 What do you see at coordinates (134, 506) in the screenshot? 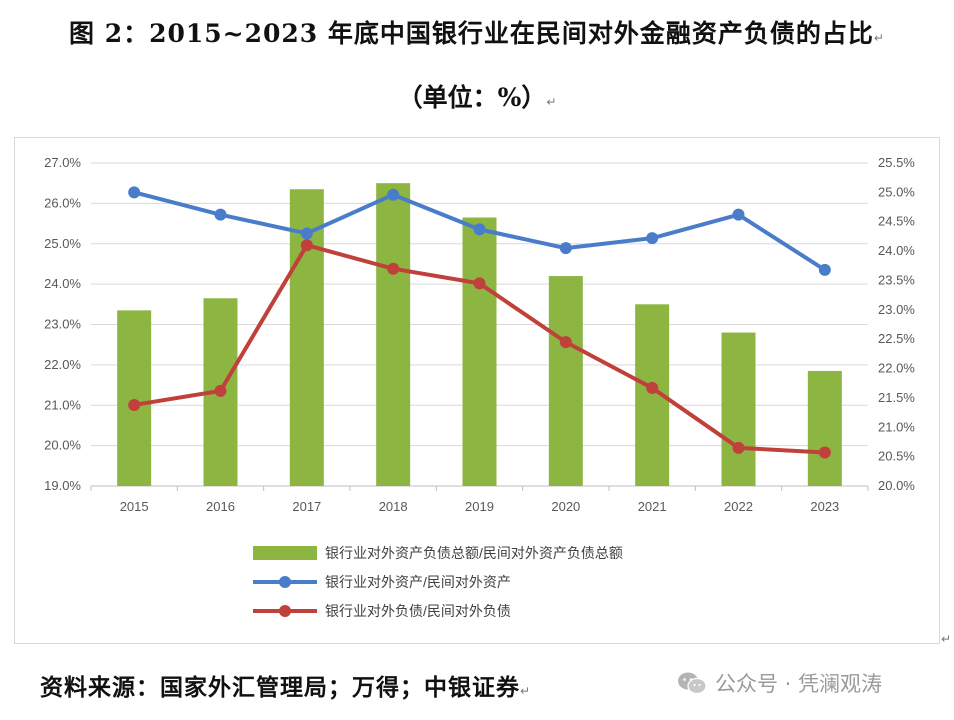
I see `x-tick-label: 2015` at bounding box center [134, 506].